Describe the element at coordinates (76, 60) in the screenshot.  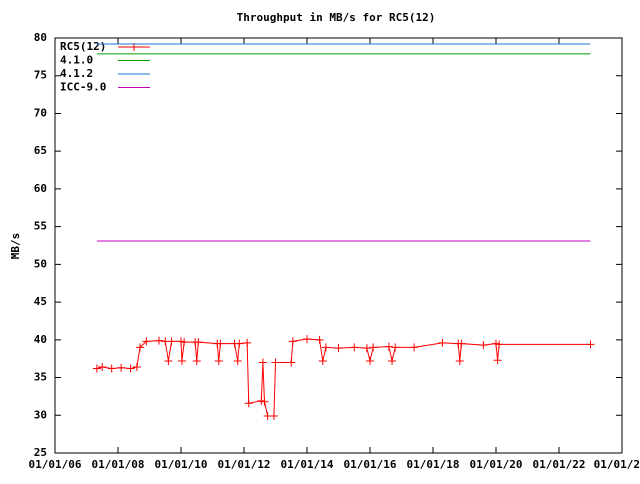
I see `legend-label: 4.1.0` at that location.